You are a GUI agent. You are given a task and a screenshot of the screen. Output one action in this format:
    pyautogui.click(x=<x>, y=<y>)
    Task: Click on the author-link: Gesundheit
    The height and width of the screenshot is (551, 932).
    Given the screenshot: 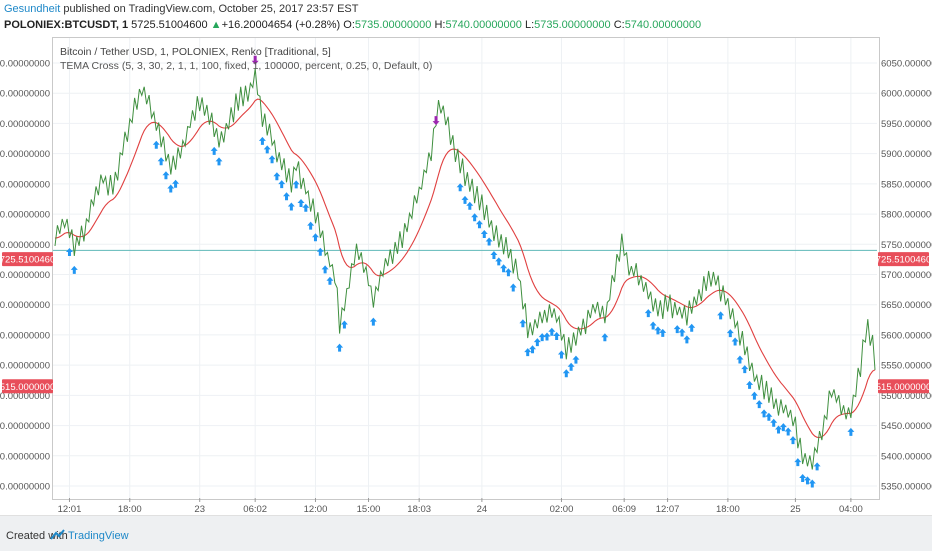 What is the action you would take?
    pyautogui.click(x=32, y=9)
    